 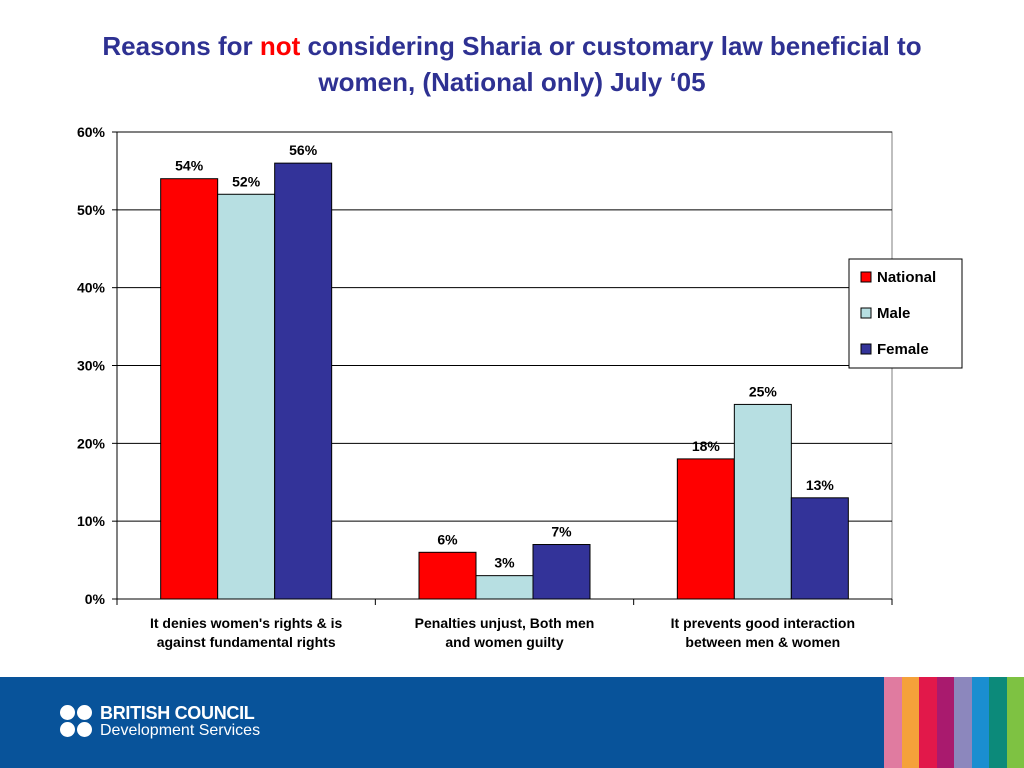 I want to click on color-stripes, so click(x=954, y=722).